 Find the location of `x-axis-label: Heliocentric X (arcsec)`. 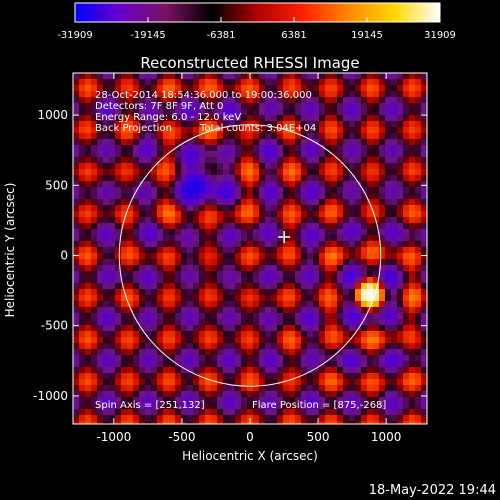

x-axis-label: Heliocentric X (arcsec) is located at coordinates (250, 456).